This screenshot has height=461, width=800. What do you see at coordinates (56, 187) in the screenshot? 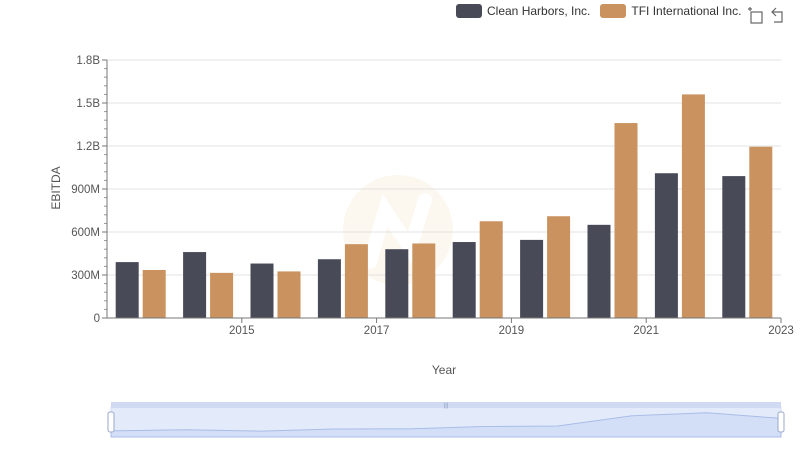
I see `y-axis-title: EBITDA` at bounding box center [56, 187].